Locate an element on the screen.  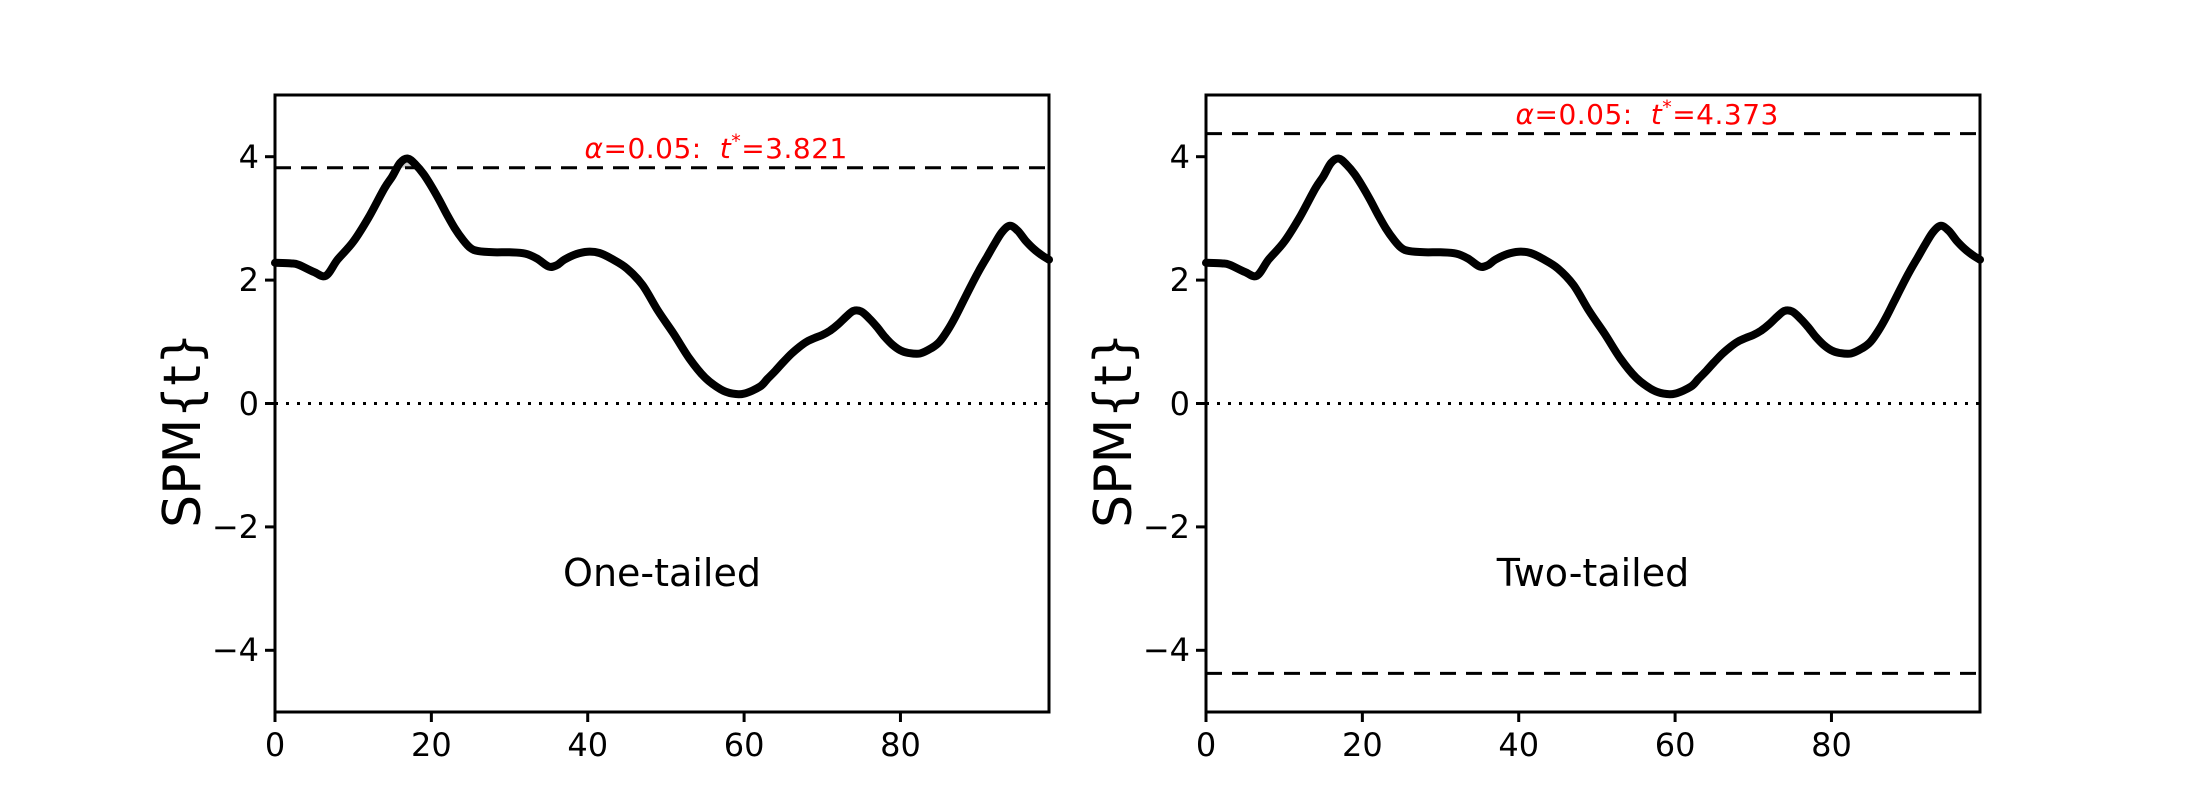
x-tick-label-right-20: 20 is located at coordinates (1362, 745).